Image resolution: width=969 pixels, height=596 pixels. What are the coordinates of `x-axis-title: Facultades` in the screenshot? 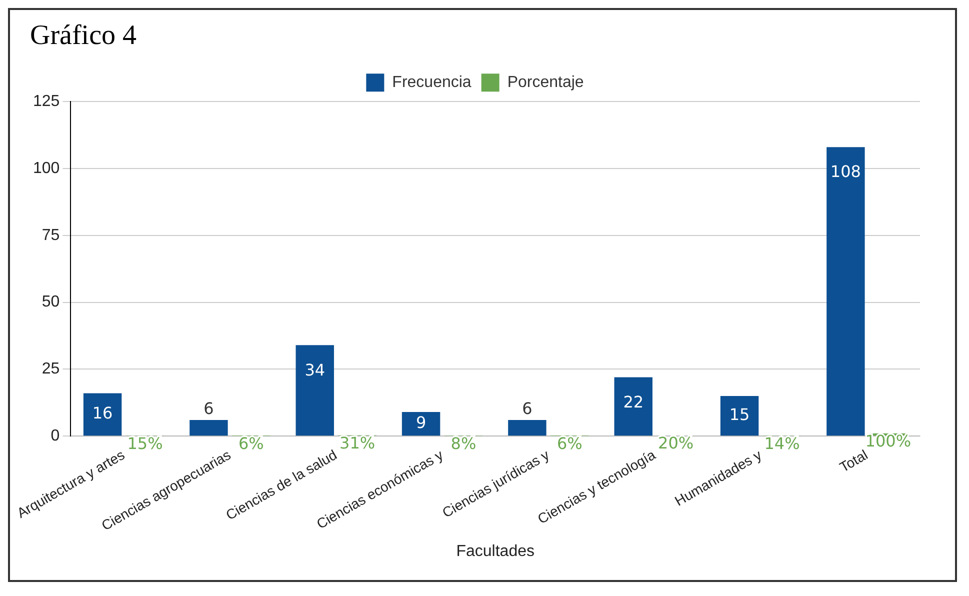 It's located at (495, 551).